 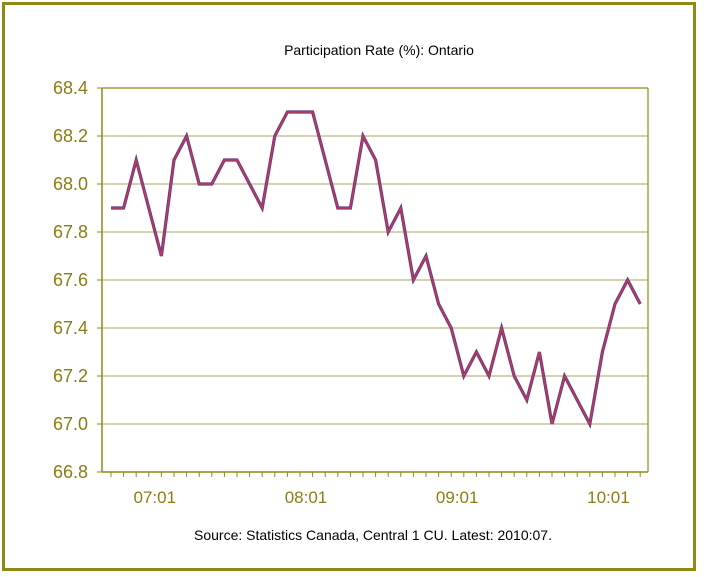 What do you see at coordinates (608, 497) in the screenshot?
I see `x-tick-label: 10:01` at bounding box center [608, 497].